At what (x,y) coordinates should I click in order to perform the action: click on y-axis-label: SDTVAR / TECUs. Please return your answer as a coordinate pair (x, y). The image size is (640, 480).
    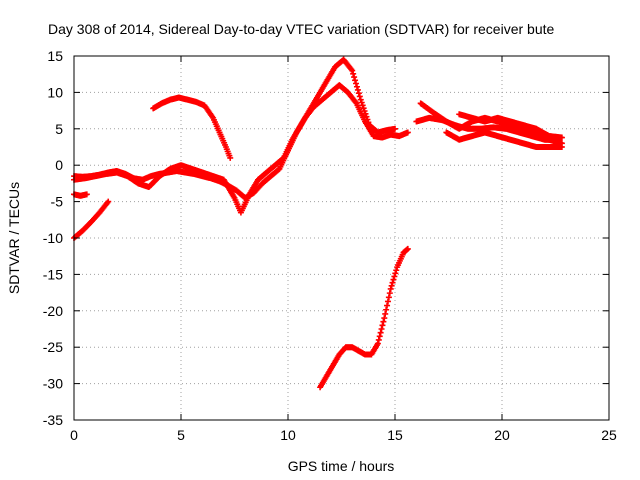
    Looking at the image, I should click on (14, 238).